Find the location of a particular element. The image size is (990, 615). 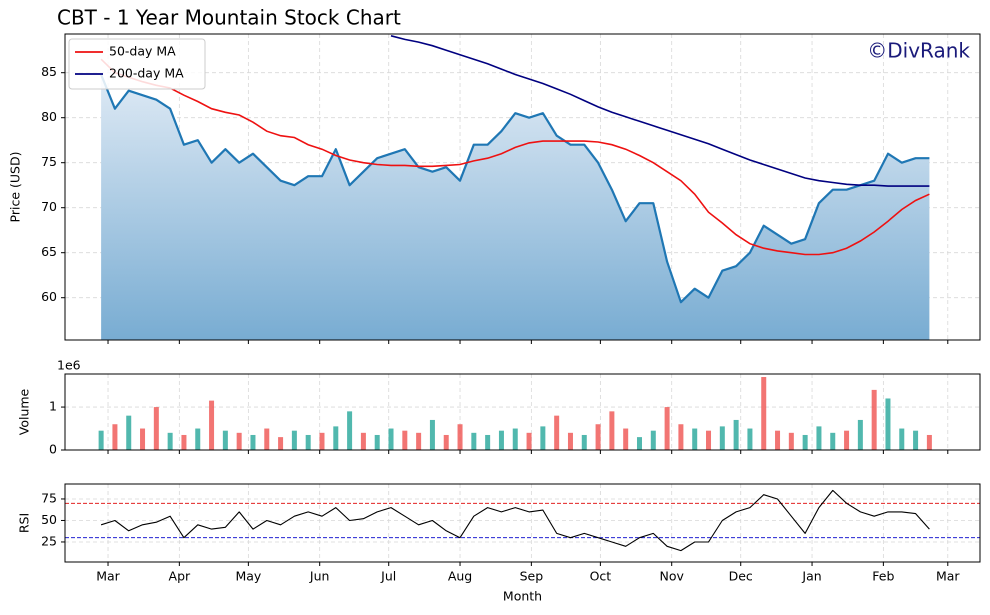

y-tick-label: 80 is located at coordinates (49, 116).